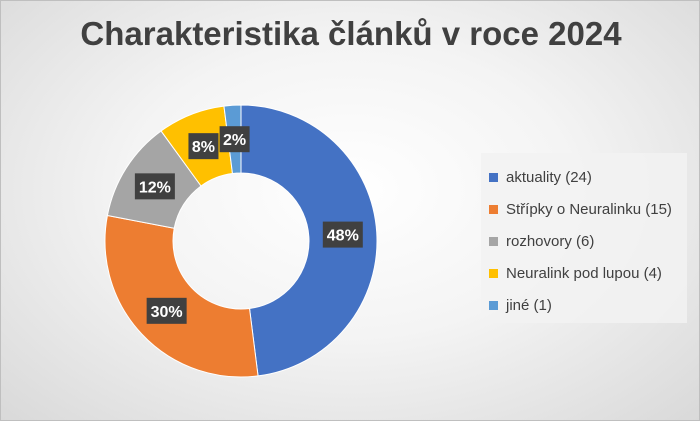  Describe the element at coordinates (529, 305) in the screenshot. I see `legend-label: jiné (1)` at that location.